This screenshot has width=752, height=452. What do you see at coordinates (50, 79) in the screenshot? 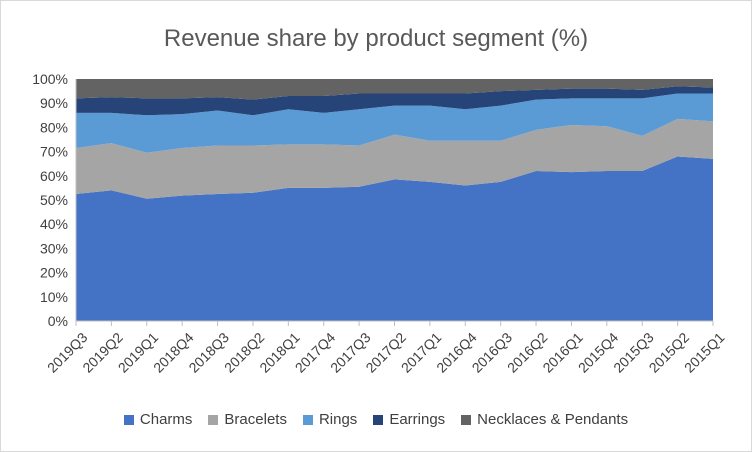
I see `y-tick-label: 100%` at bounding box center [50, 79].